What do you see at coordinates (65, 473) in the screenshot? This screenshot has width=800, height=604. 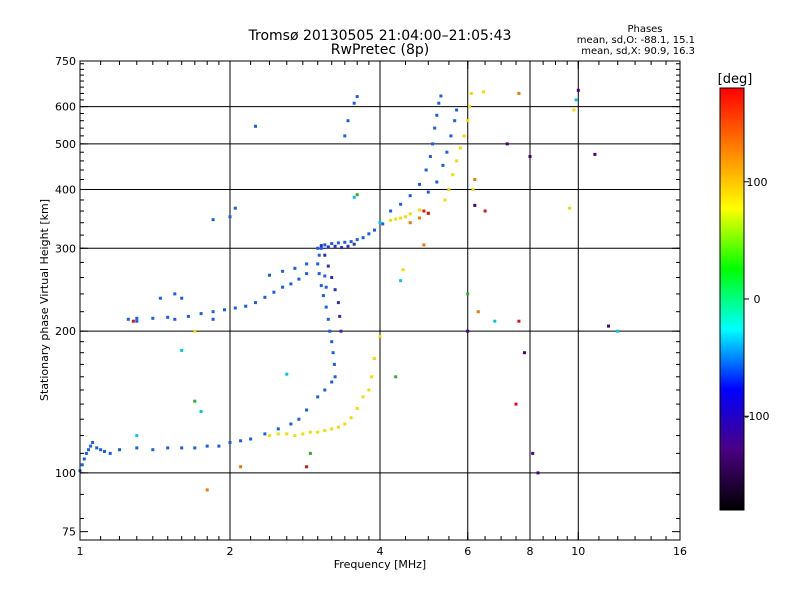 I see `y-tick-label: 100` at bounding box center [65, 473].